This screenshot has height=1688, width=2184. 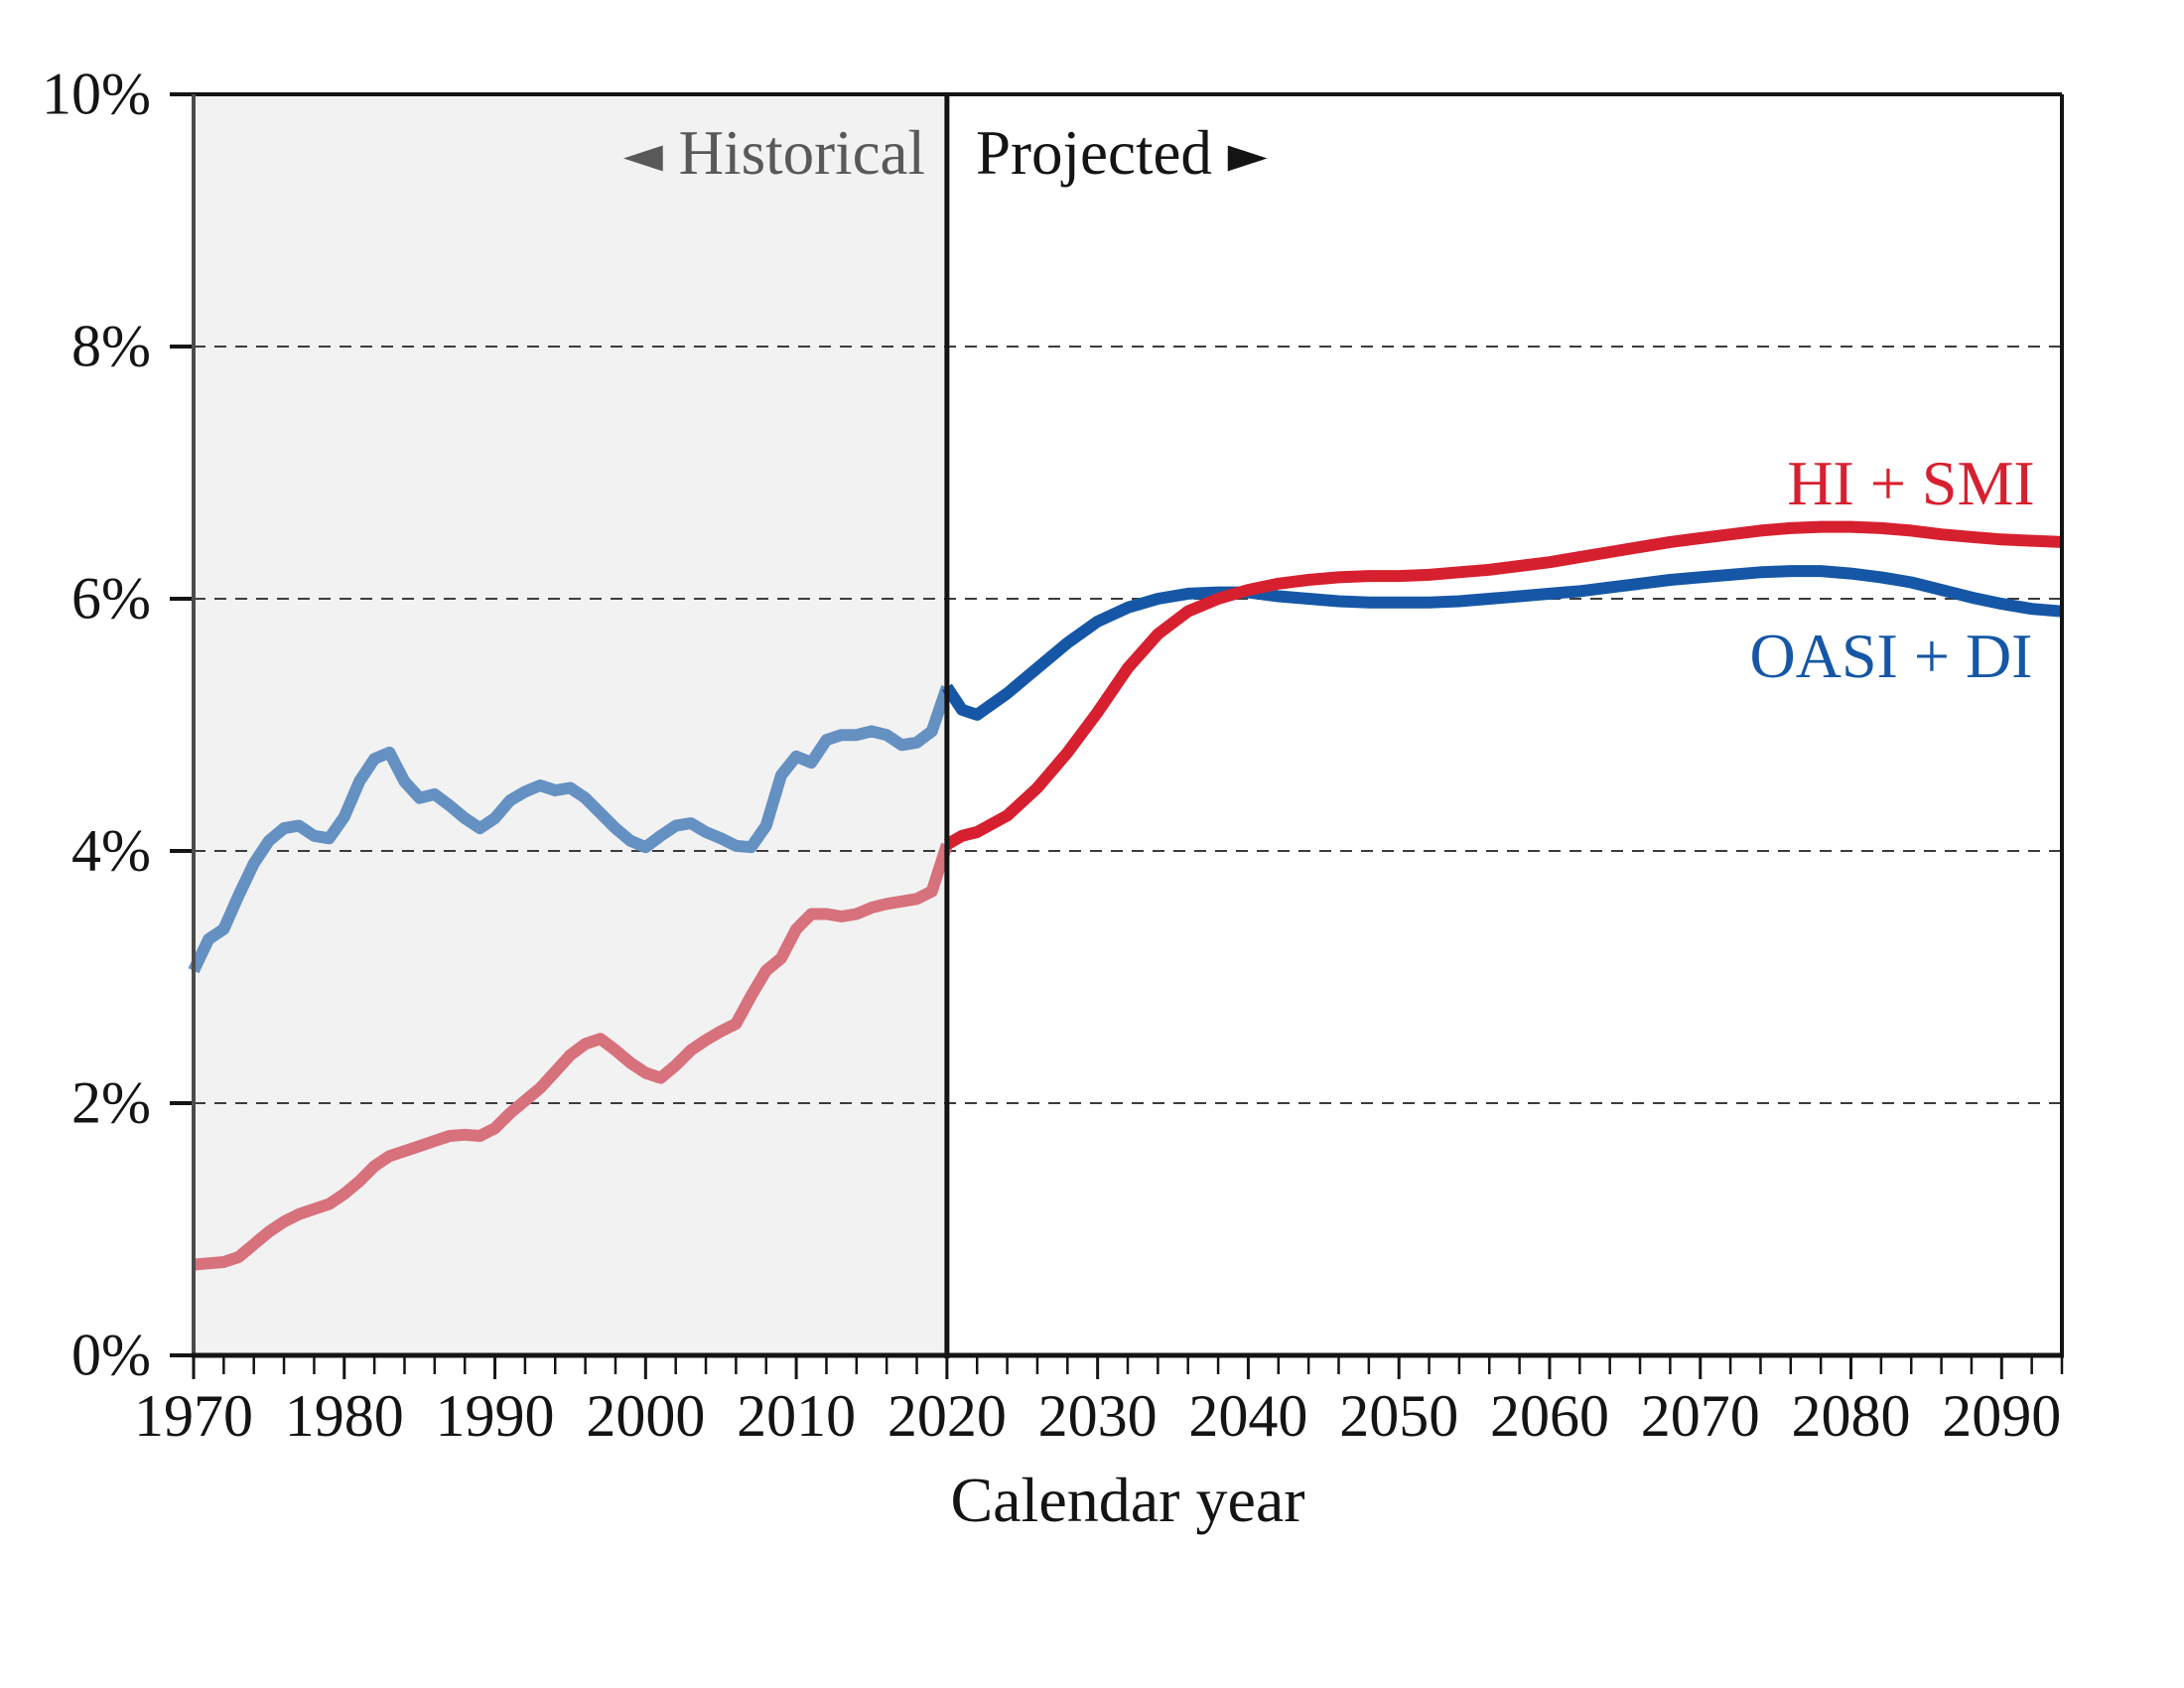 I want to click on x-tick-label-1990: 1990, so click(x=495, y=1416).